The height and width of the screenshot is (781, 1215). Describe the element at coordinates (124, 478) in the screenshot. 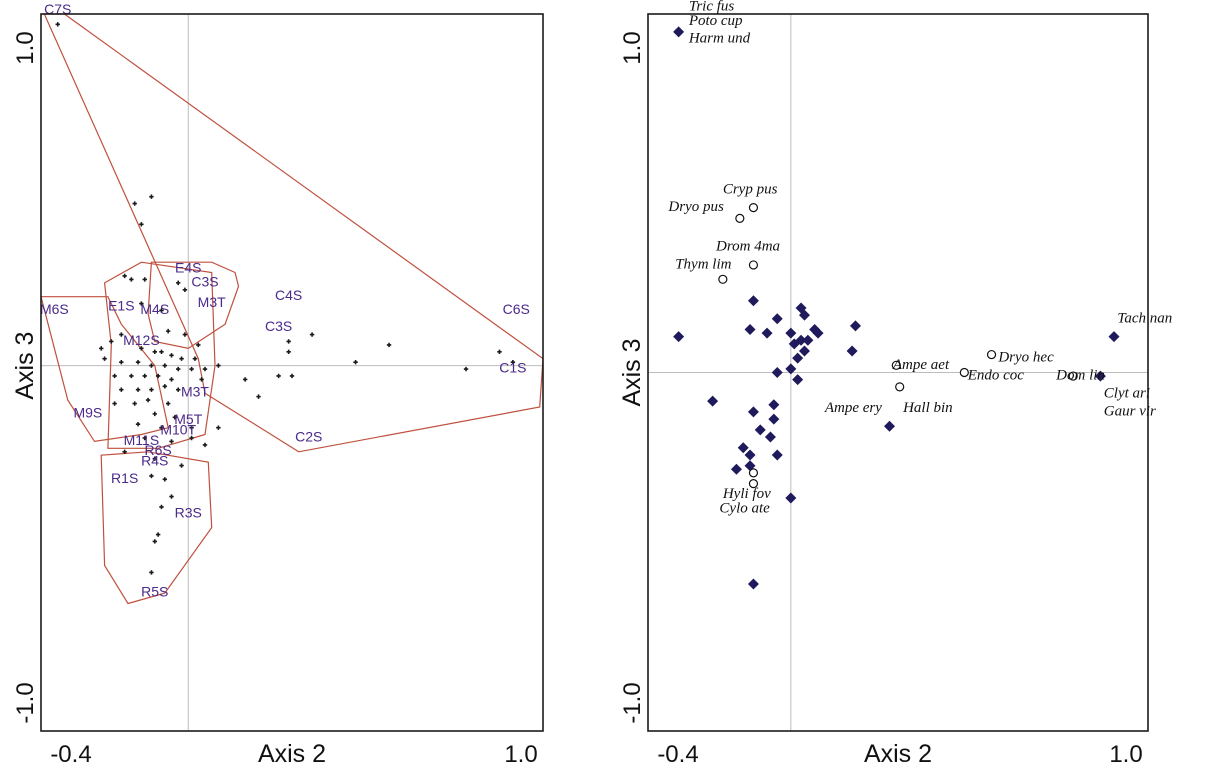

I see `site-label: R1S` at that location.